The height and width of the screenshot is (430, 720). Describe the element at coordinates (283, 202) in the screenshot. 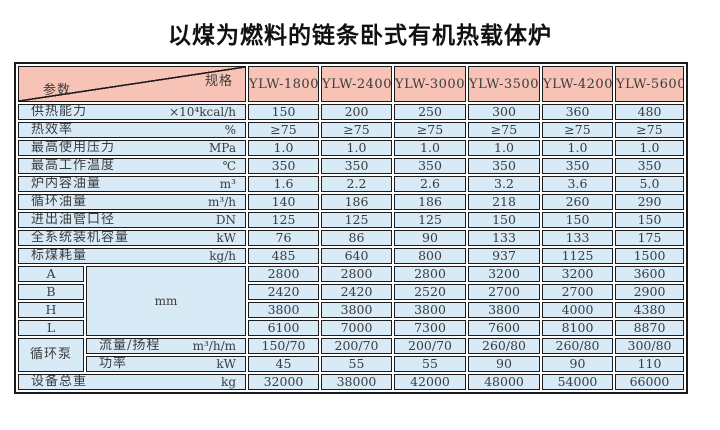

I see `value-cell: 140` at that location.